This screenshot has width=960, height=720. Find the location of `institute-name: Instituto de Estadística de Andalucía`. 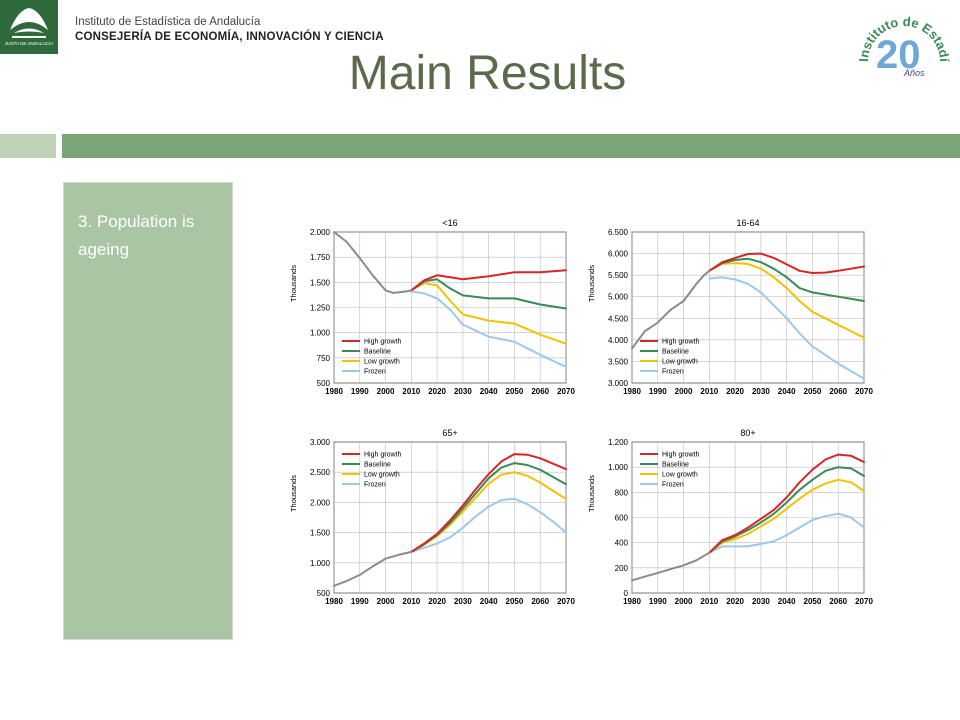

institute-name: Instituto de Estadística de Andalucía is located at coordinates (168, 22).